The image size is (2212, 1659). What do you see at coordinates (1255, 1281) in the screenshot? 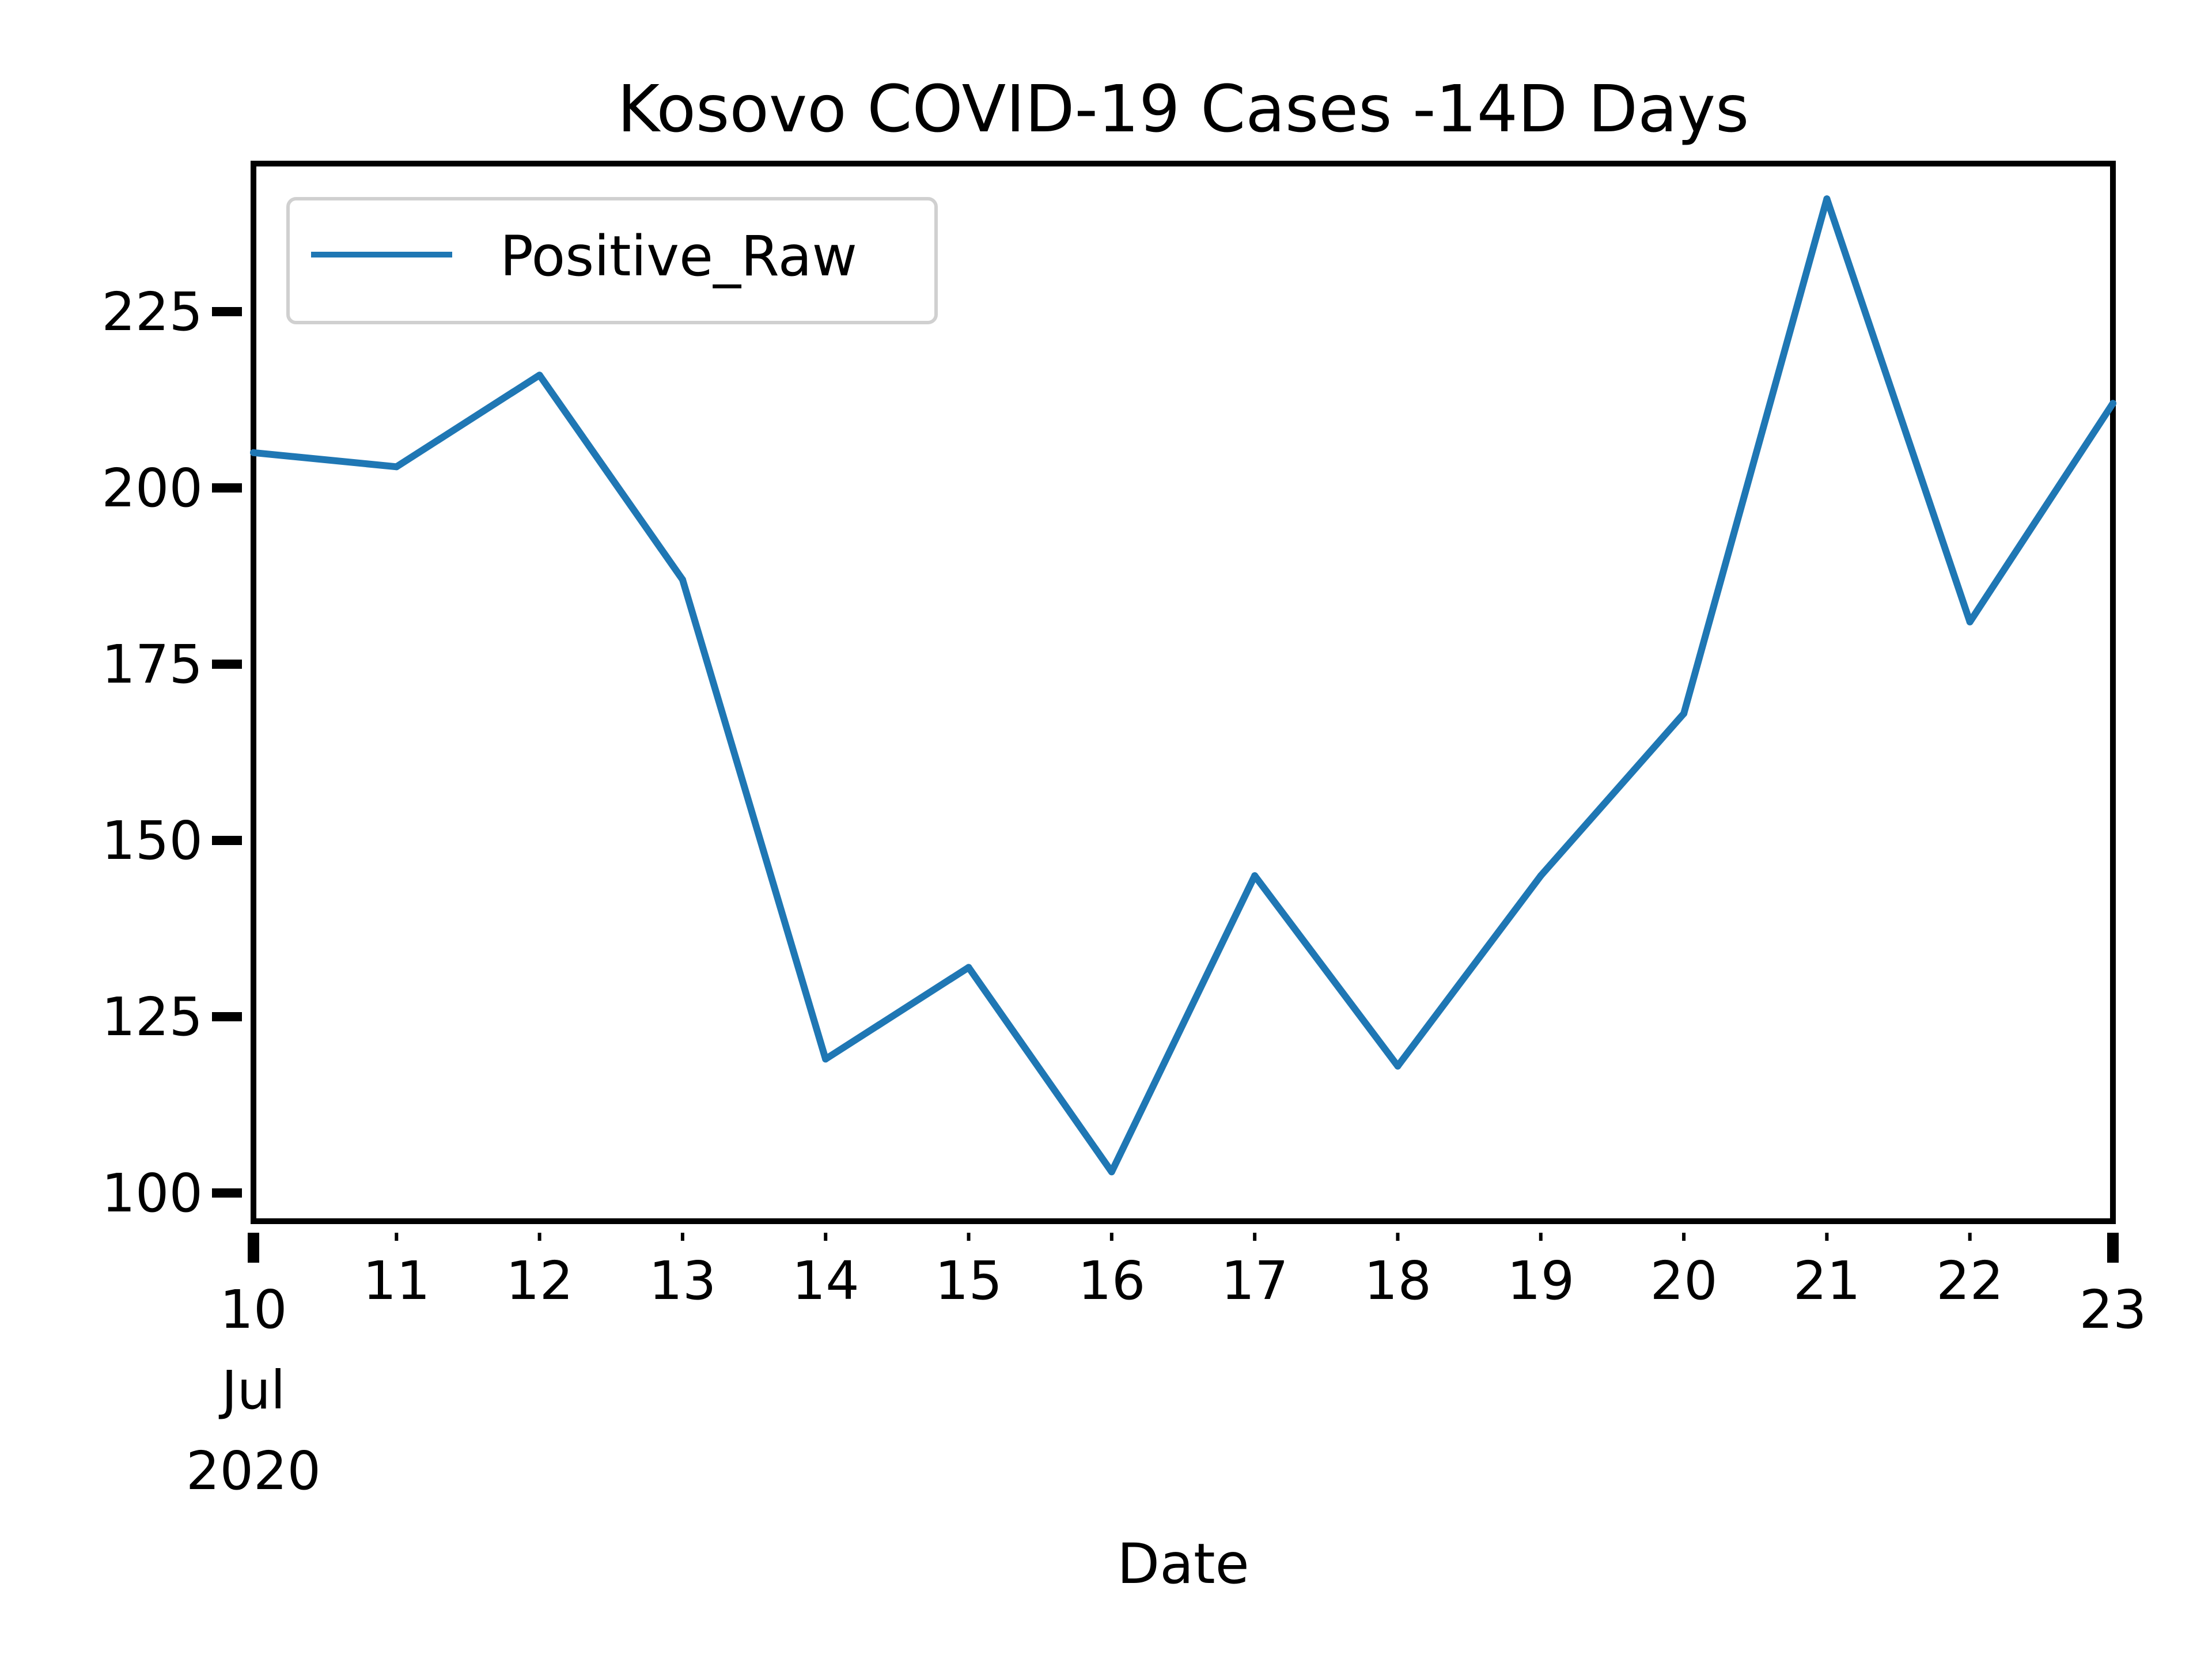
I see `x-tick-label: 17` at bounding box center [1255, 1281].